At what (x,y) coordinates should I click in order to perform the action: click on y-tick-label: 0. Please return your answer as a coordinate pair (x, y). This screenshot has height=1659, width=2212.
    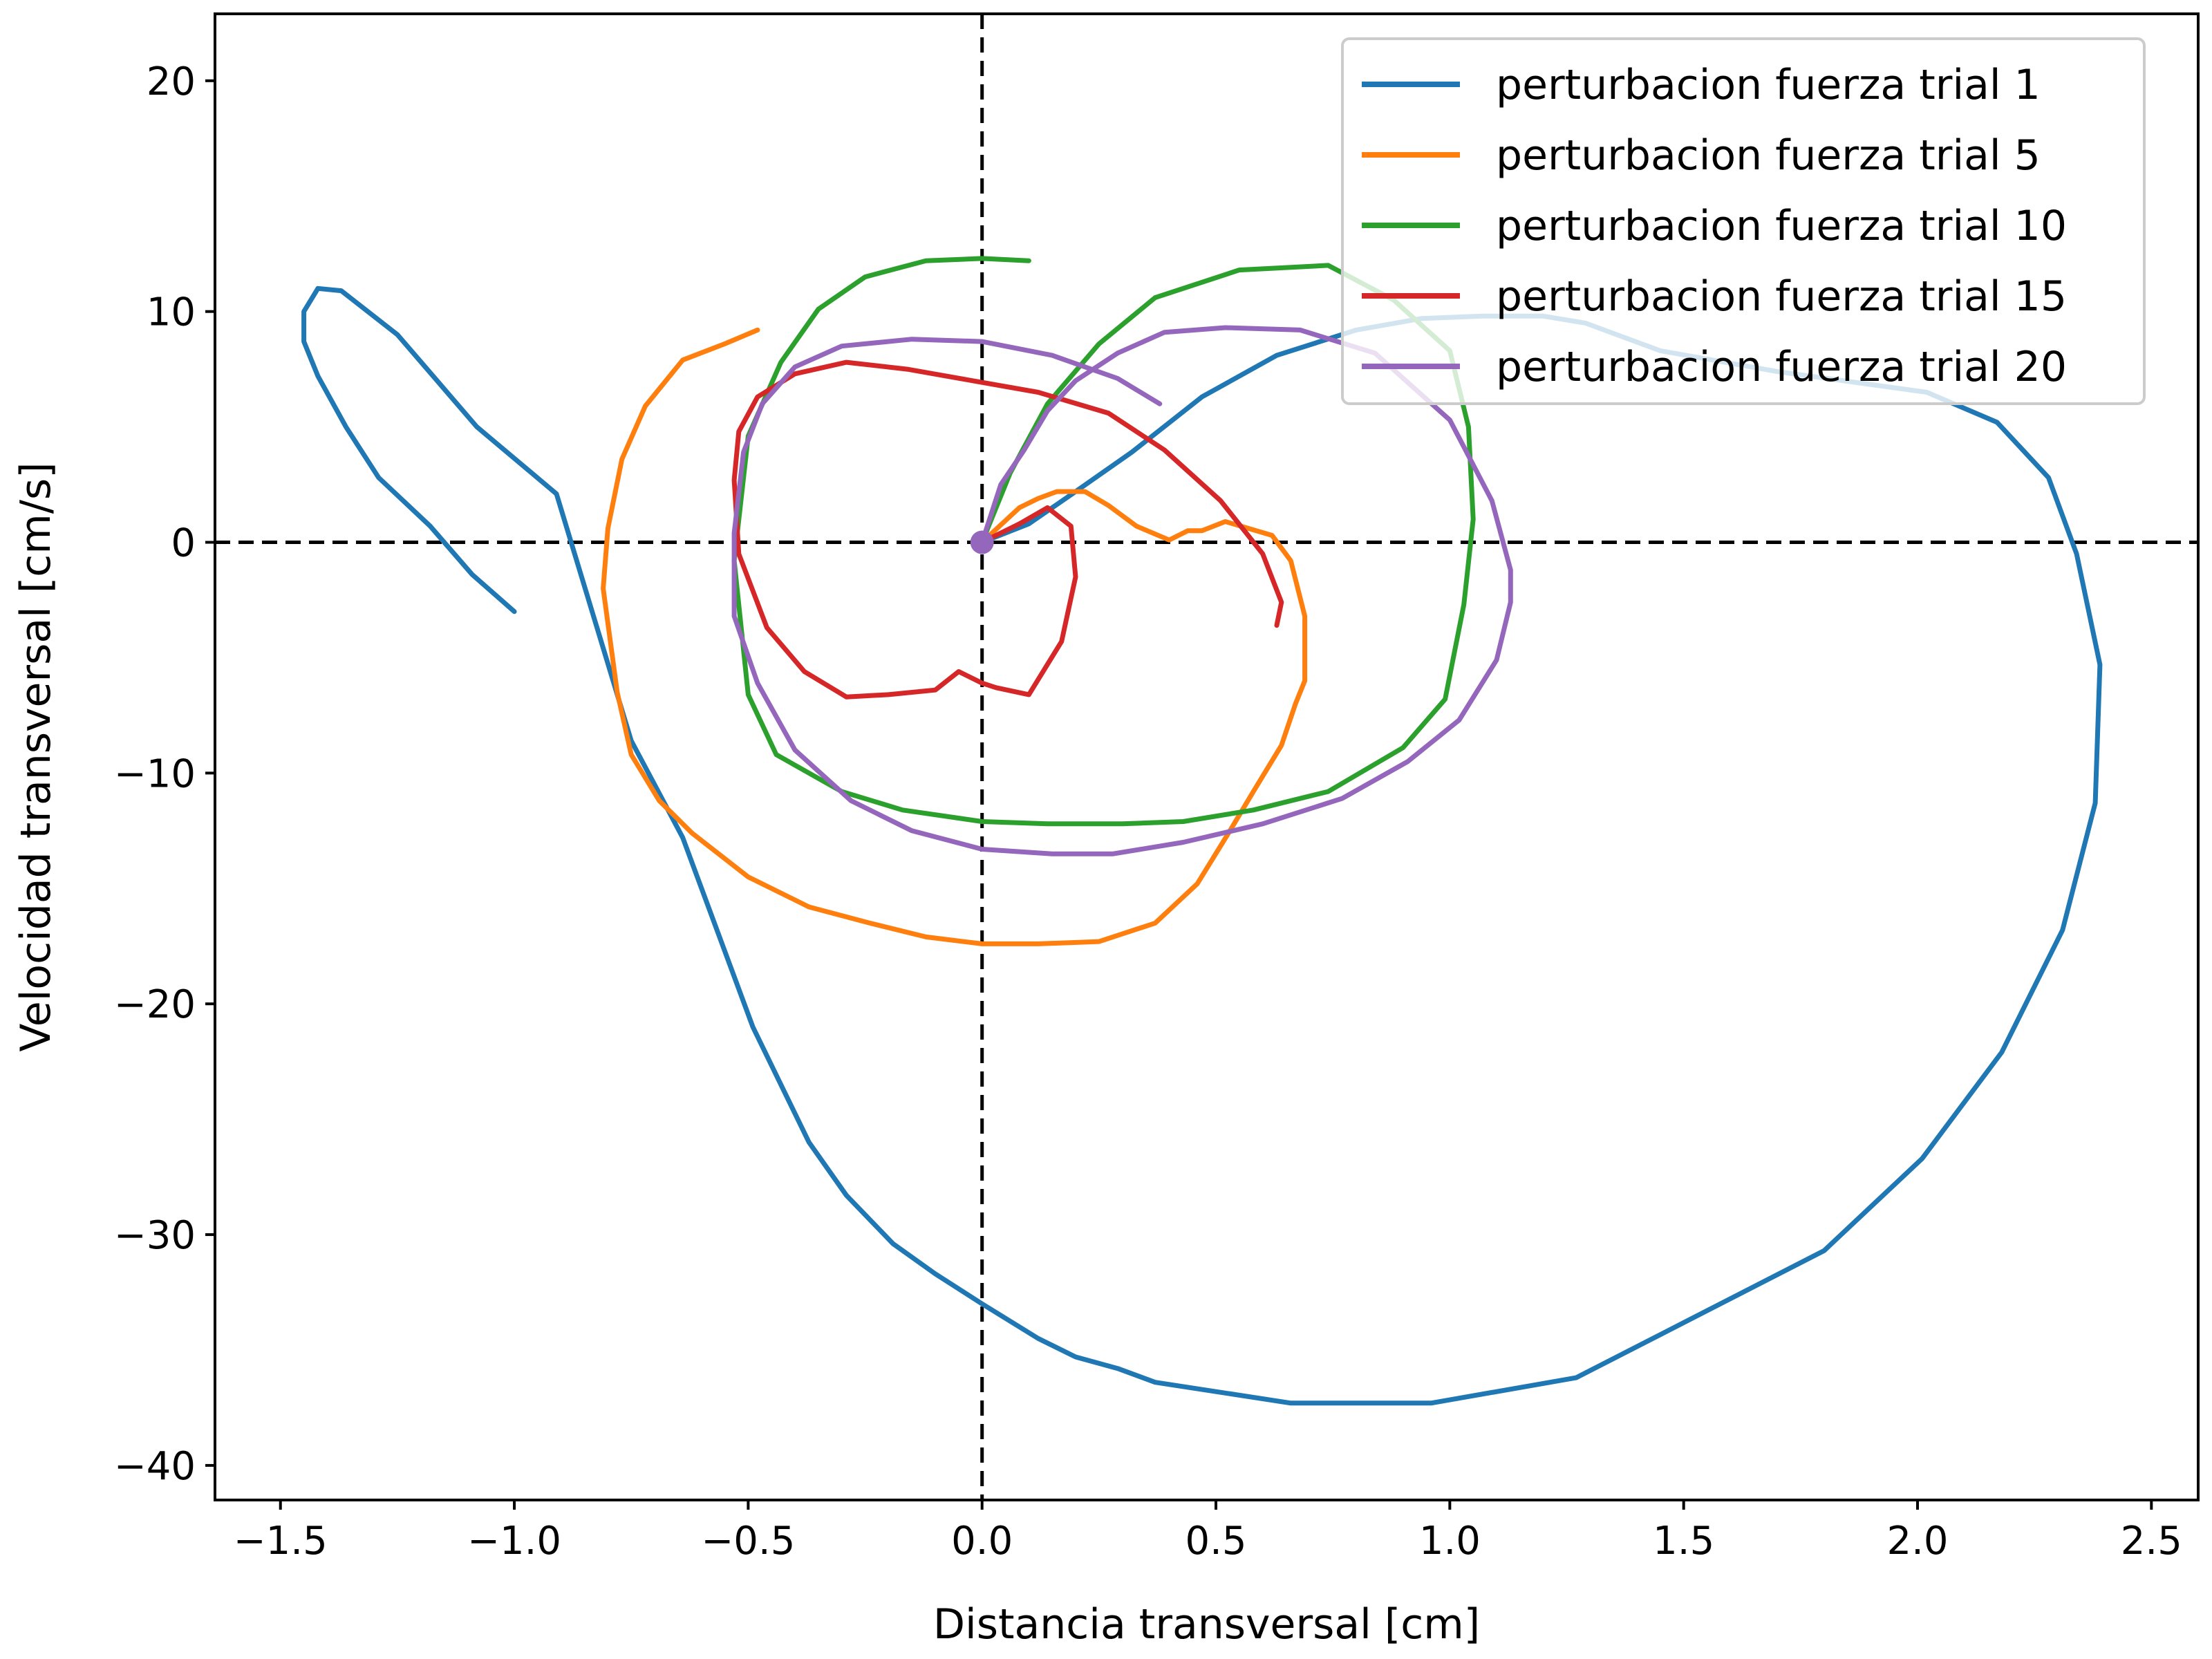
    Looking at the image, I should click on (184, 543).